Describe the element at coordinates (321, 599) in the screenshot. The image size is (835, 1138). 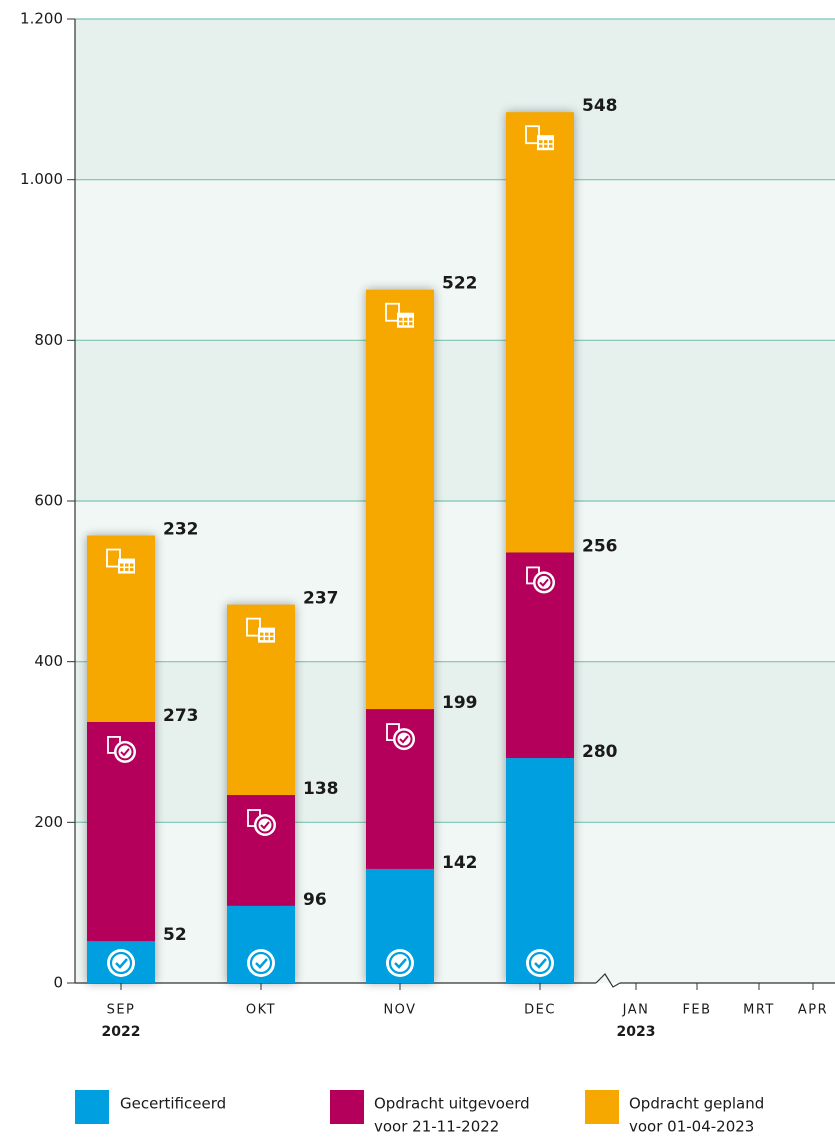
I see `value-label: 237` at that location.